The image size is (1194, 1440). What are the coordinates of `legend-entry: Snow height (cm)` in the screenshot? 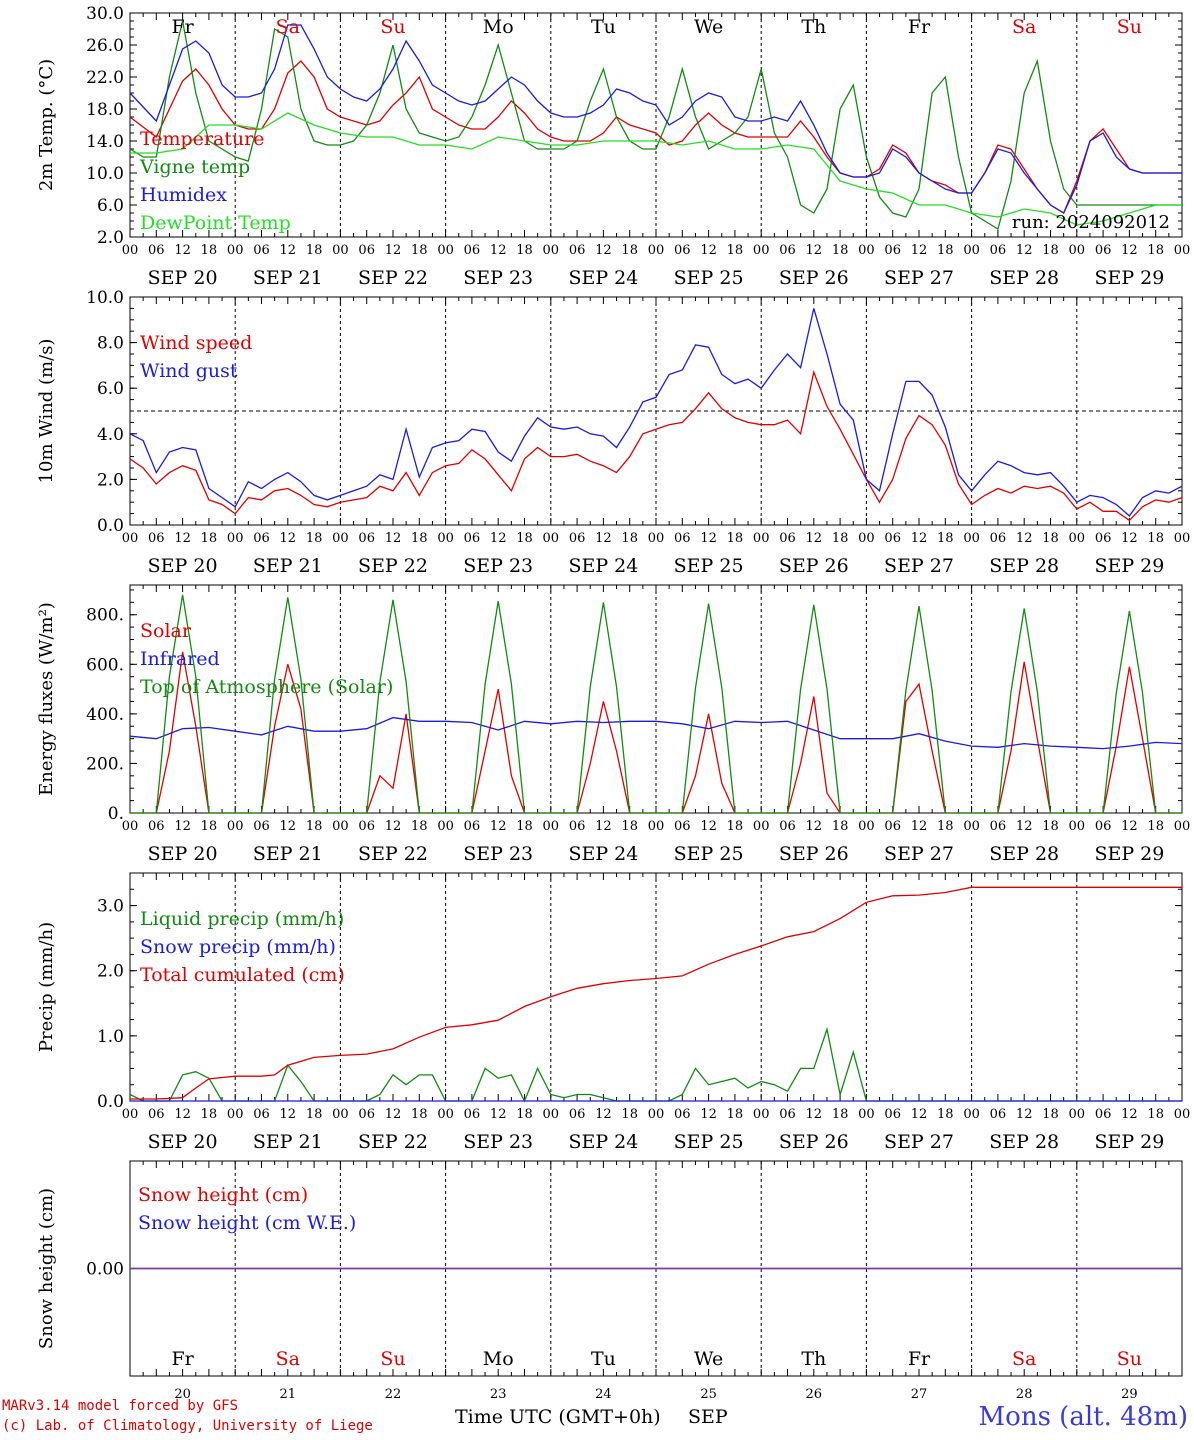 It's located at (223, 1195).